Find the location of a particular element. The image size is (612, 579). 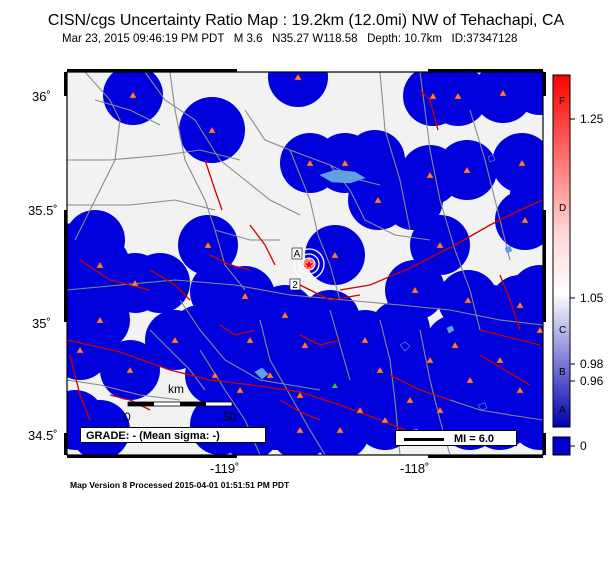

epicenter is located at coordinates (307, 269).